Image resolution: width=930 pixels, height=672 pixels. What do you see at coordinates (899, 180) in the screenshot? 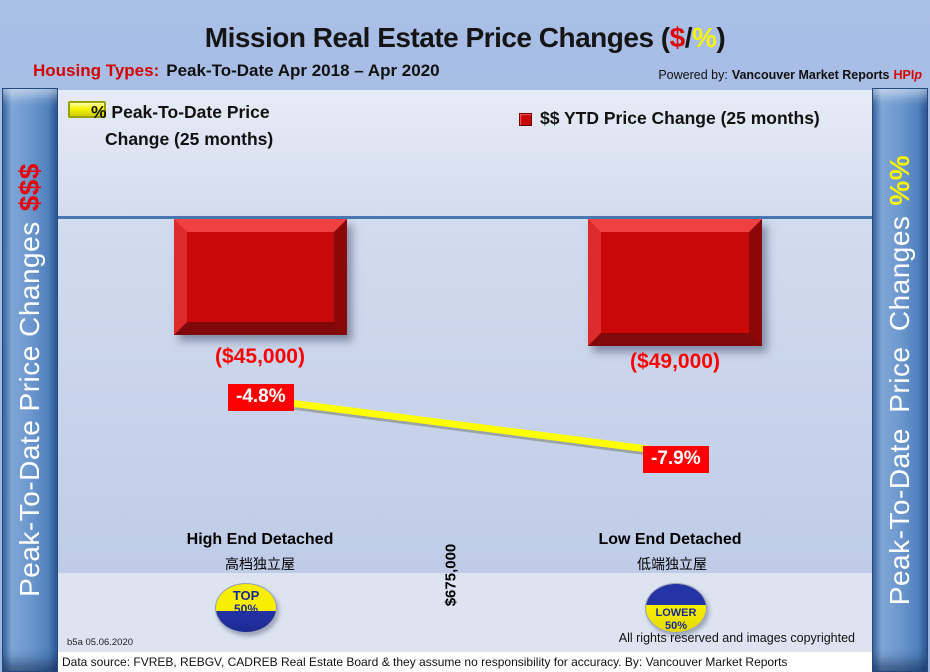
I see `percent-signs: %%` at bounding box center [899, 180].